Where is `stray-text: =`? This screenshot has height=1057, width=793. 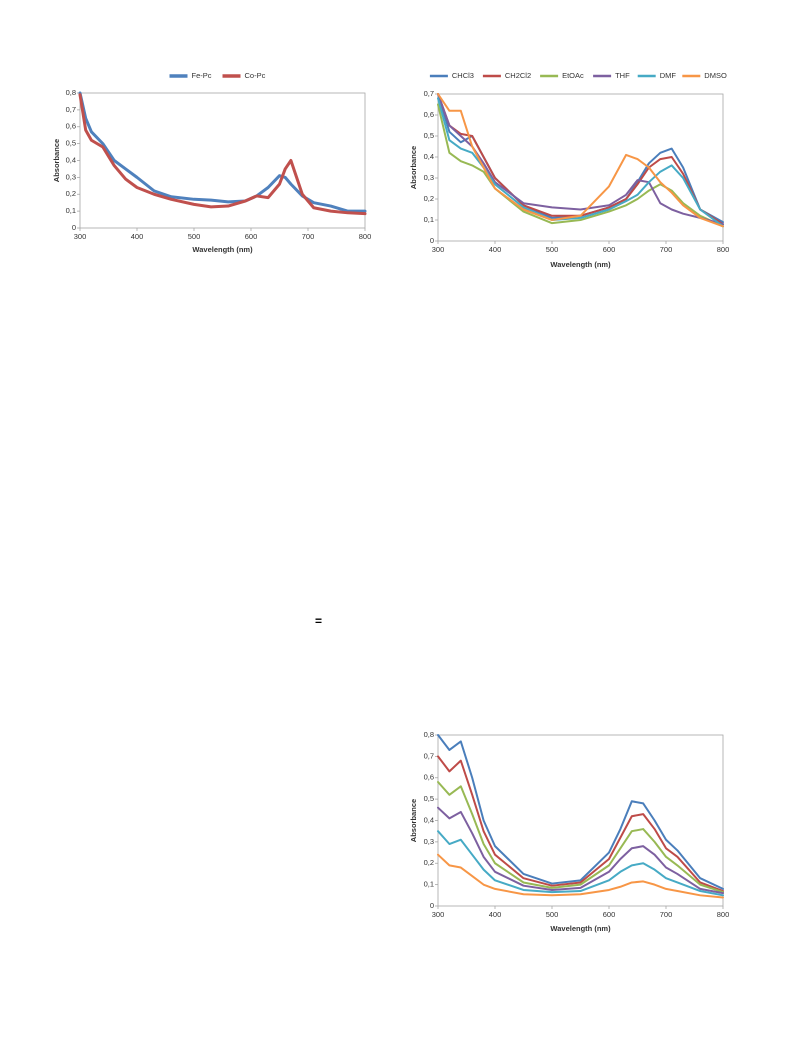 stray-text: = is located at coordinates (319, 621).